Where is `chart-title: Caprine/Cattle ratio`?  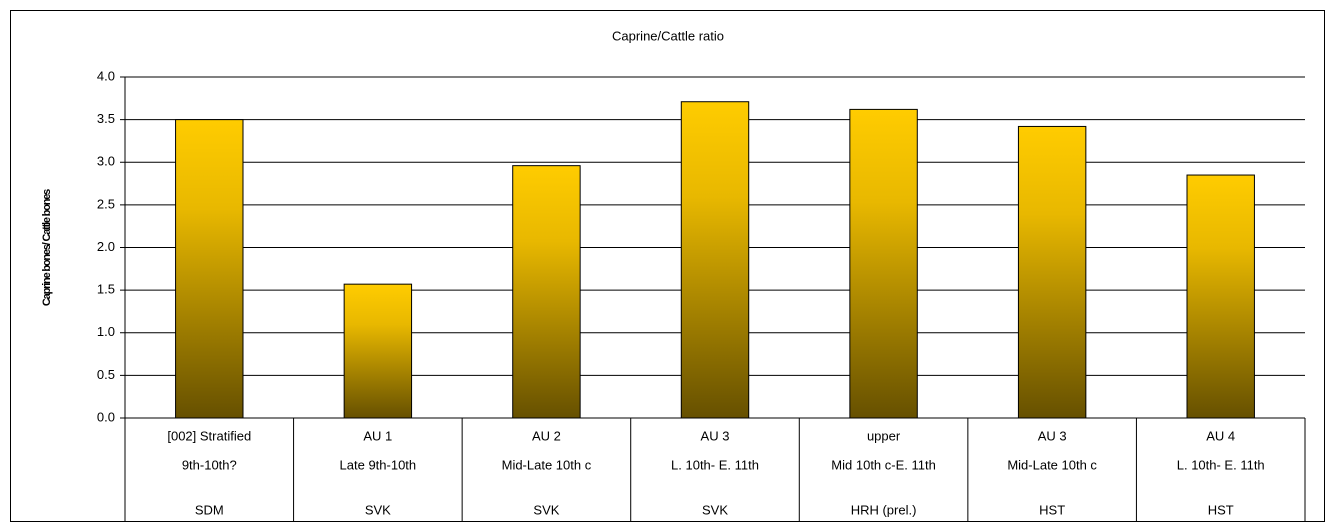
chart-title: Caprine/Cattle ratio is located at coordinates (668, 35).